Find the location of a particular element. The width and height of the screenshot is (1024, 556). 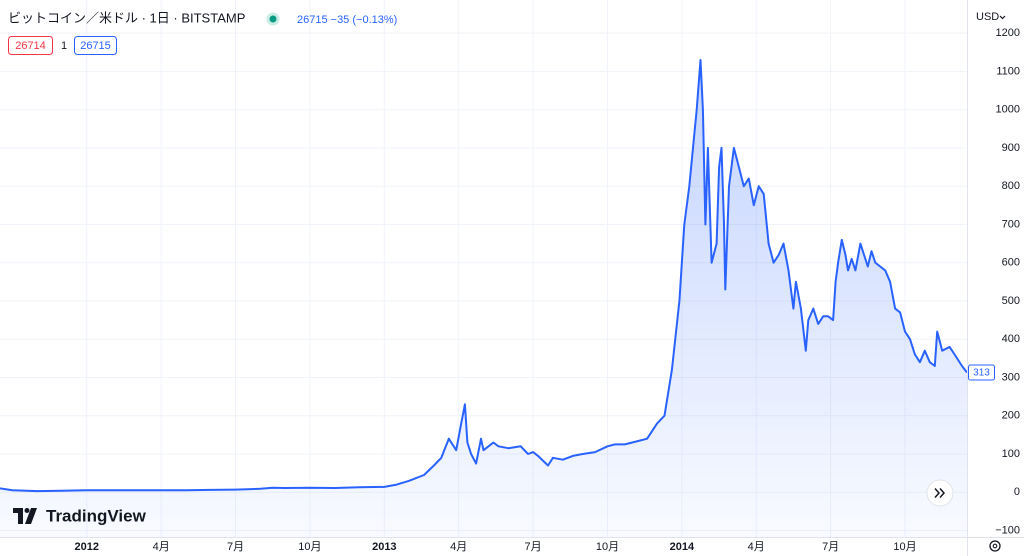

x-tick-label: 2013 is located at coordinates (384, 547).